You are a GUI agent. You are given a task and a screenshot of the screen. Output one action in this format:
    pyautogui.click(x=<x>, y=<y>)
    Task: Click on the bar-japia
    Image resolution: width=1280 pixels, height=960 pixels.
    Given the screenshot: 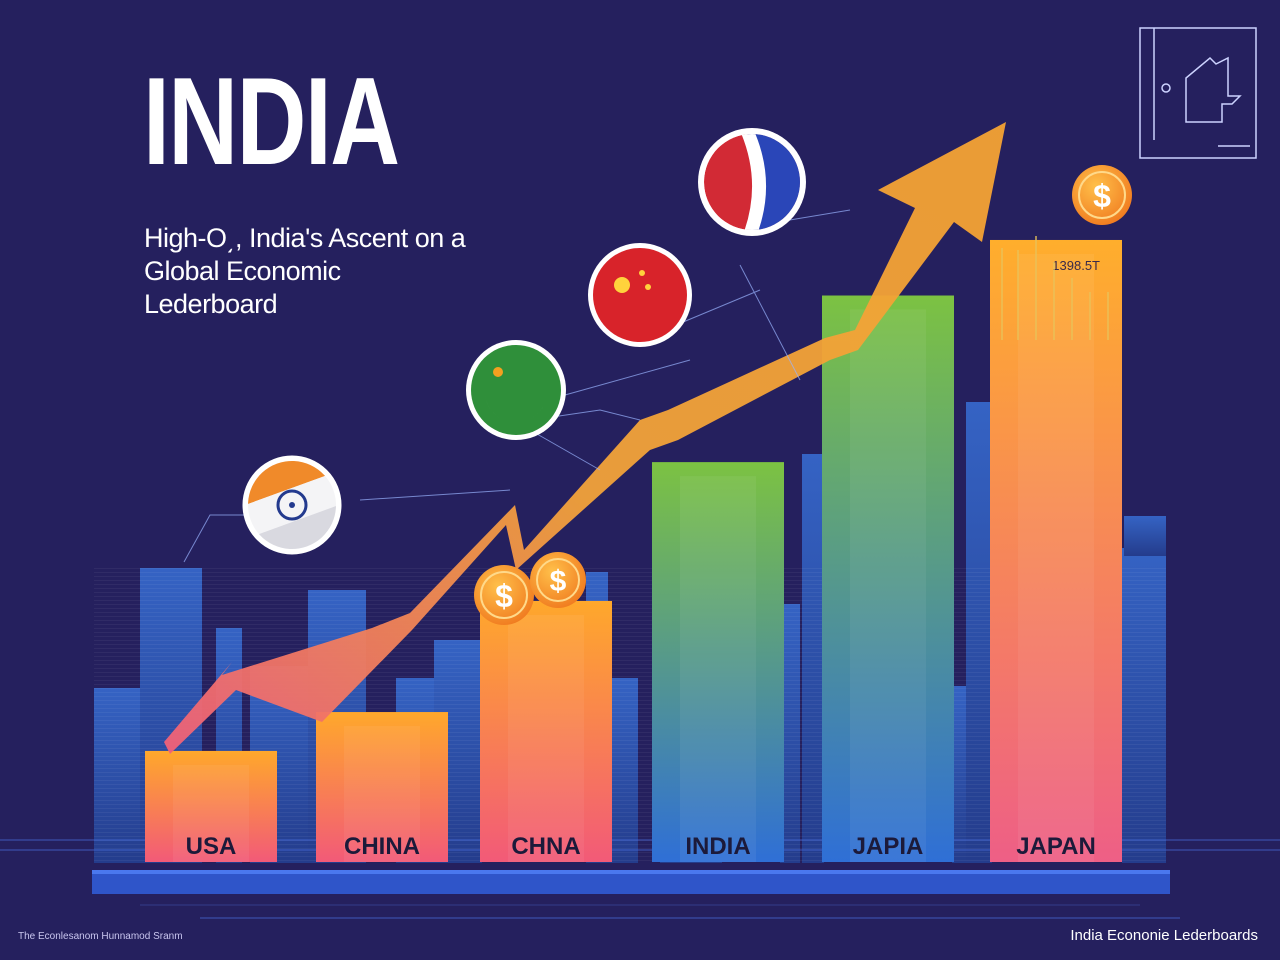 What is the action you would take?
    pyautogui.click(x=888, y=578)
    